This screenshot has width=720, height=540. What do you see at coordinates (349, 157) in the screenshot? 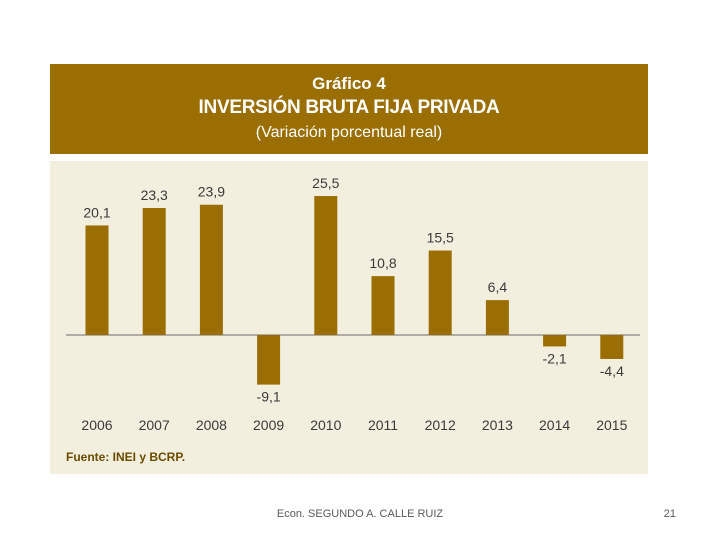
I see `header-separator` at bounding box center [349, 157].